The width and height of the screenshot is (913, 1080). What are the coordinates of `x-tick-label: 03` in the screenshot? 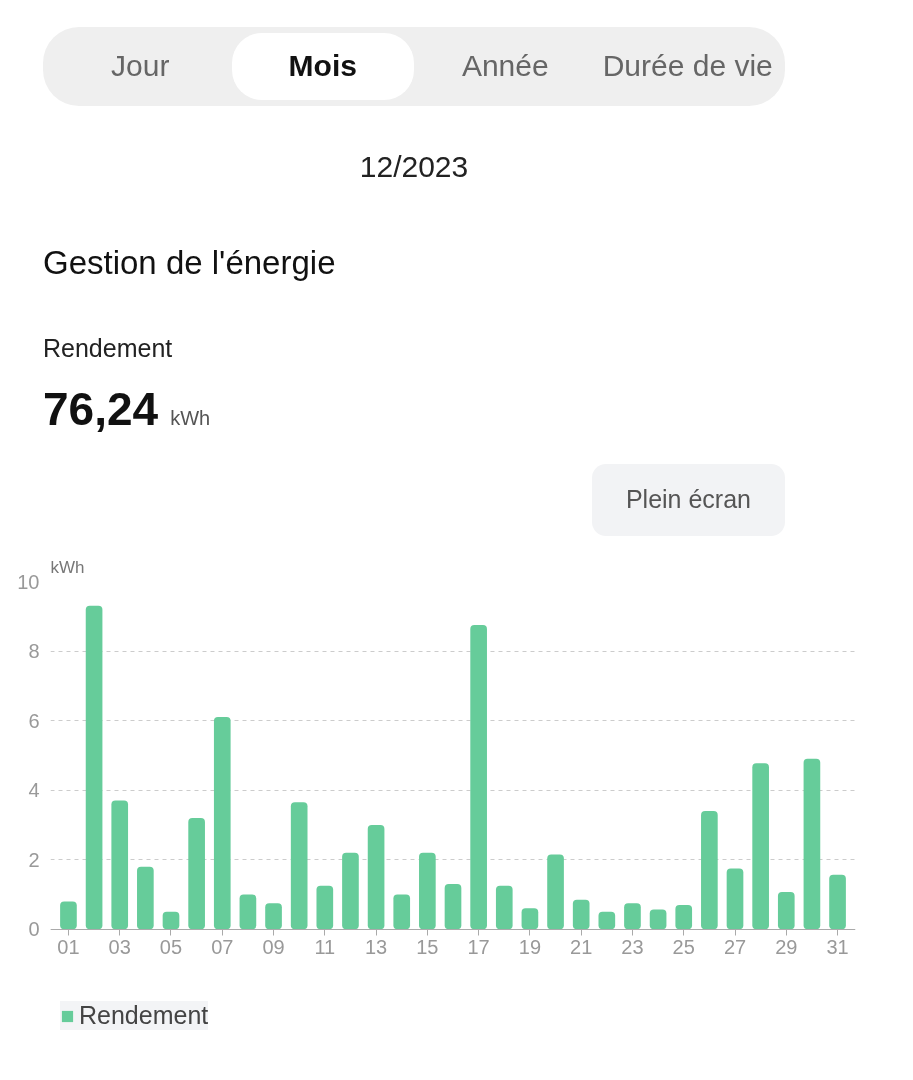 It's located at (119, 947).